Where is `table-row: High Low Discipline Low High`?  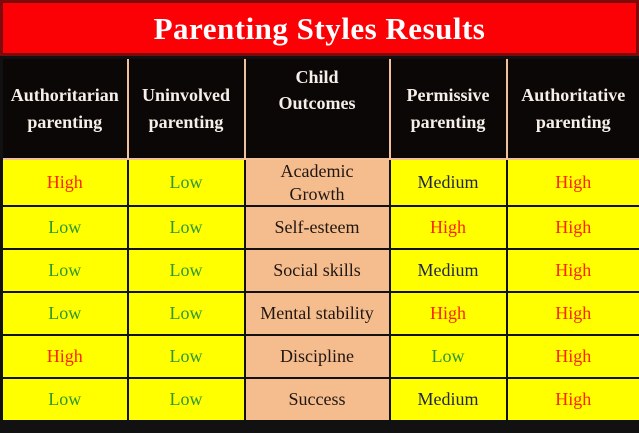
table-row: High Low Discipline Low High is located at coordinates (319, 356).